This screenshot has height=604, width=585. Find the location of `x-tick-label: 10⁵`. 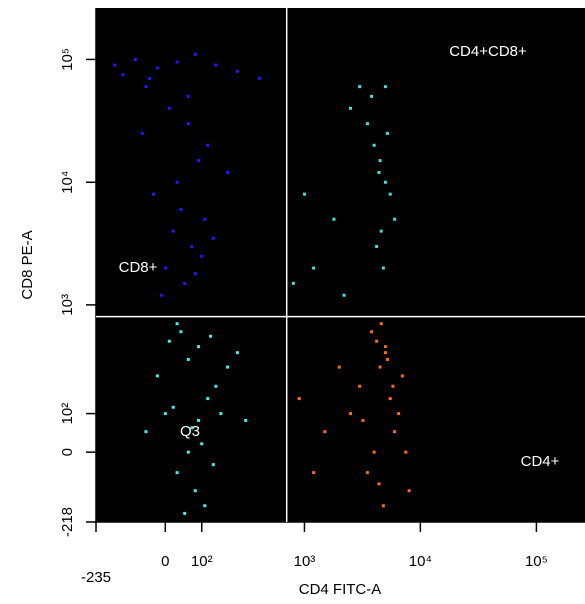

x-tick-label: 10⁵ is located at coordinates (536, 561).